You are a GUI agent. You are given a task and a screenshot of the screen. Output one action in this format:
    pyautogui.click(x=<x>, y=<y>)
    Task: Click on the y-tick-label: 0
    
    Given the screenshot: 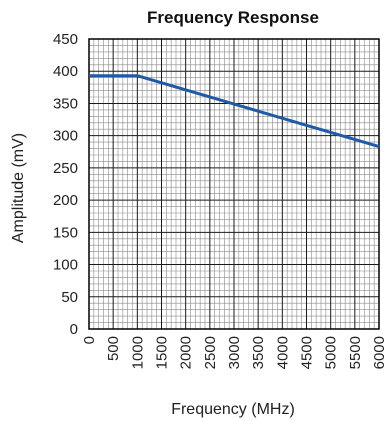 What is the action you would take?
    pyautogui.click(x=74, y=329)
    